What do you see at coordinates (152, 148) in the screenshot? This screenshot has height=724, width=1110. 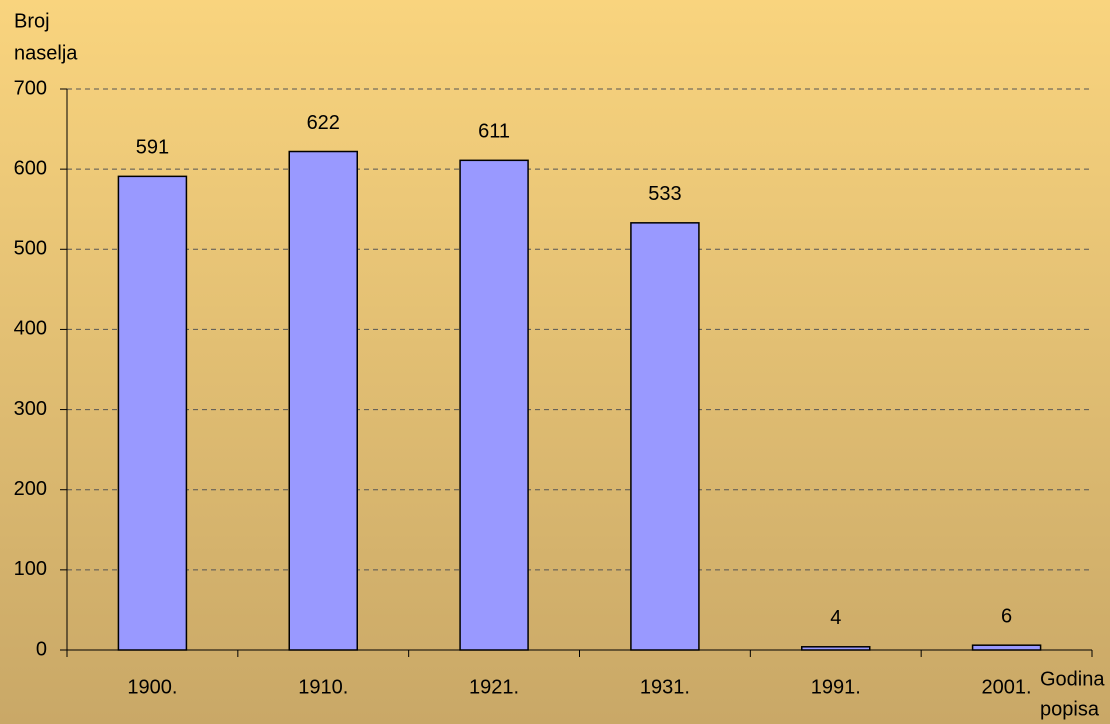 I see `data-label: 591` at bounding box center [152, 148].